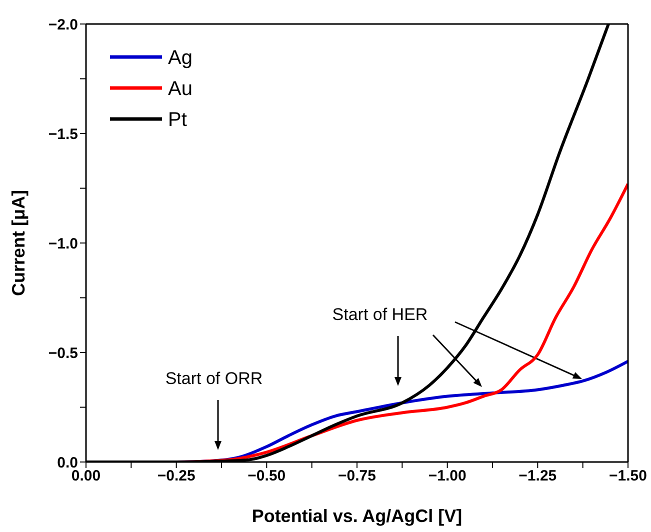 This screenshot has height=532, width=651. I want to click on legend-label: Au, so click(180, 89).